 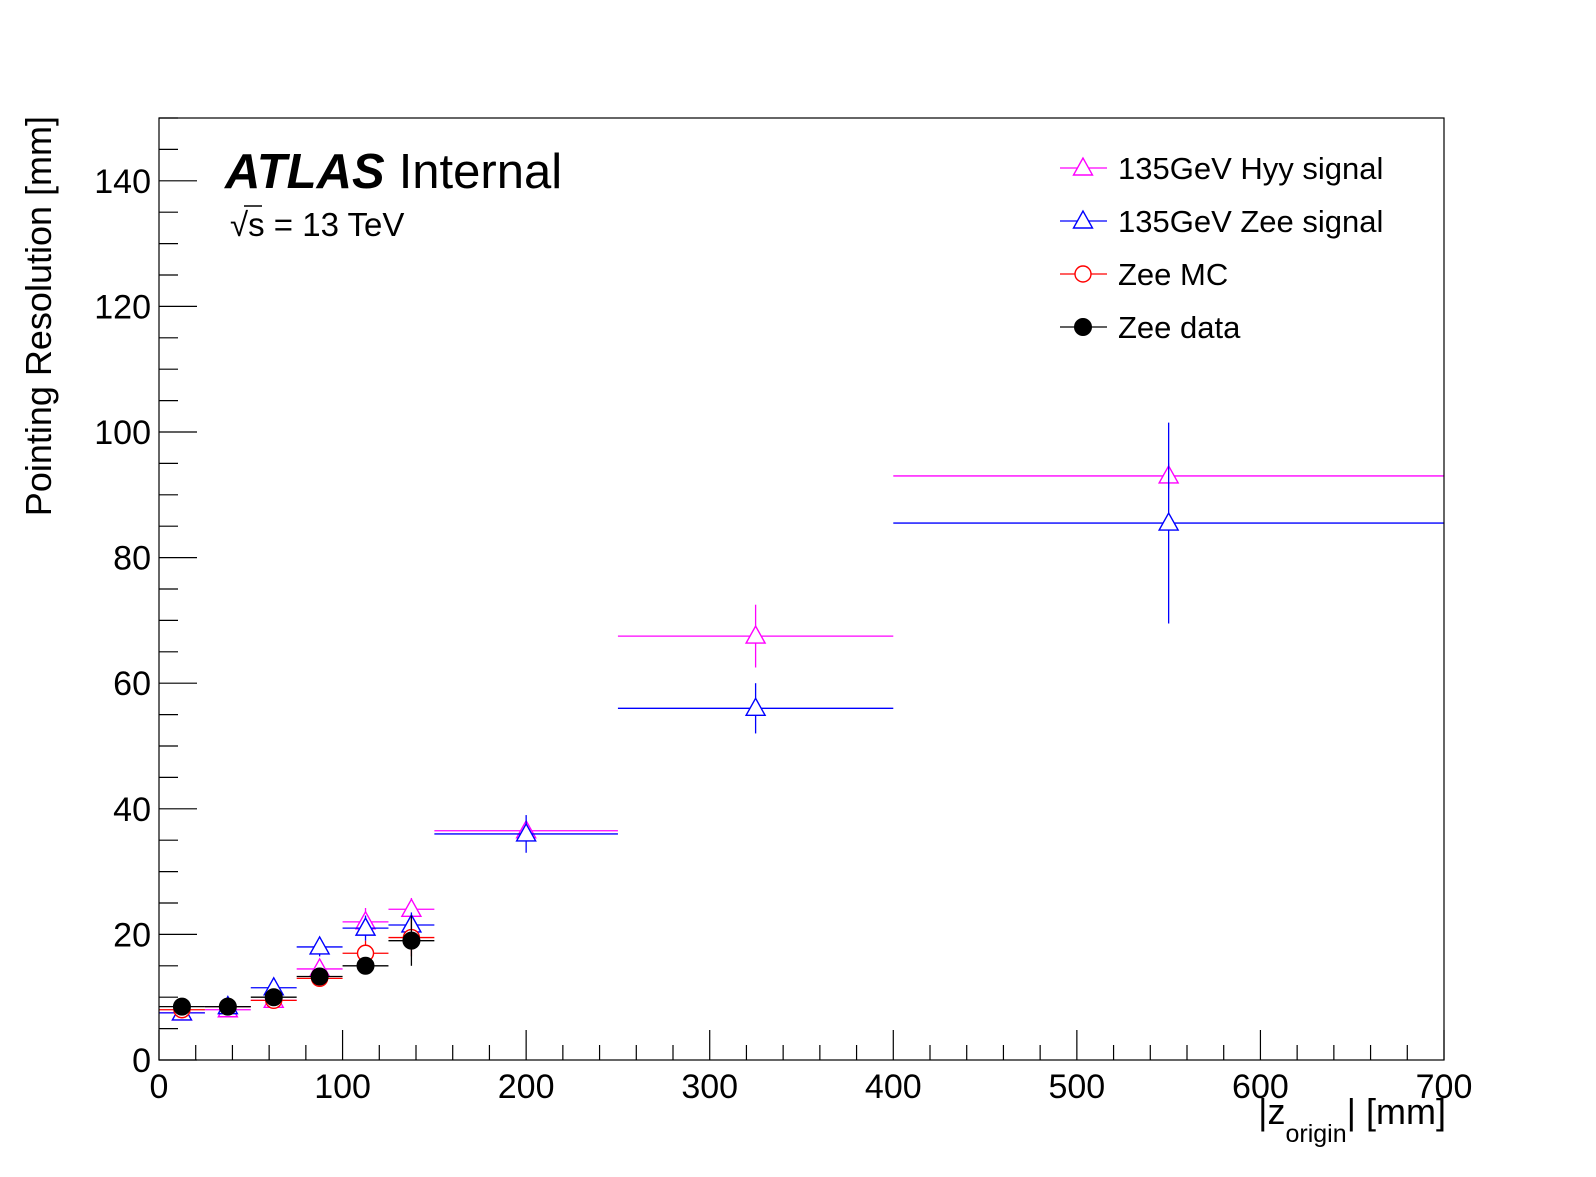 I want to click on x-axis-label-subscript: origin, so click(x=1316, y=1134).